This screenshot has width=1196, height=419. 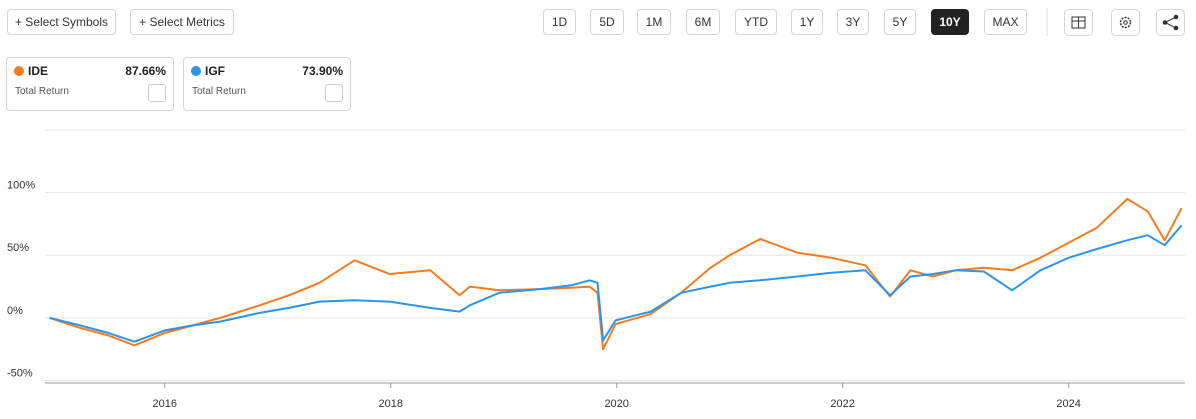 What do you see at coordinates (38, 71) in the screenshot?
I see `legend-name: IDE` at bounding box center [38, 71].